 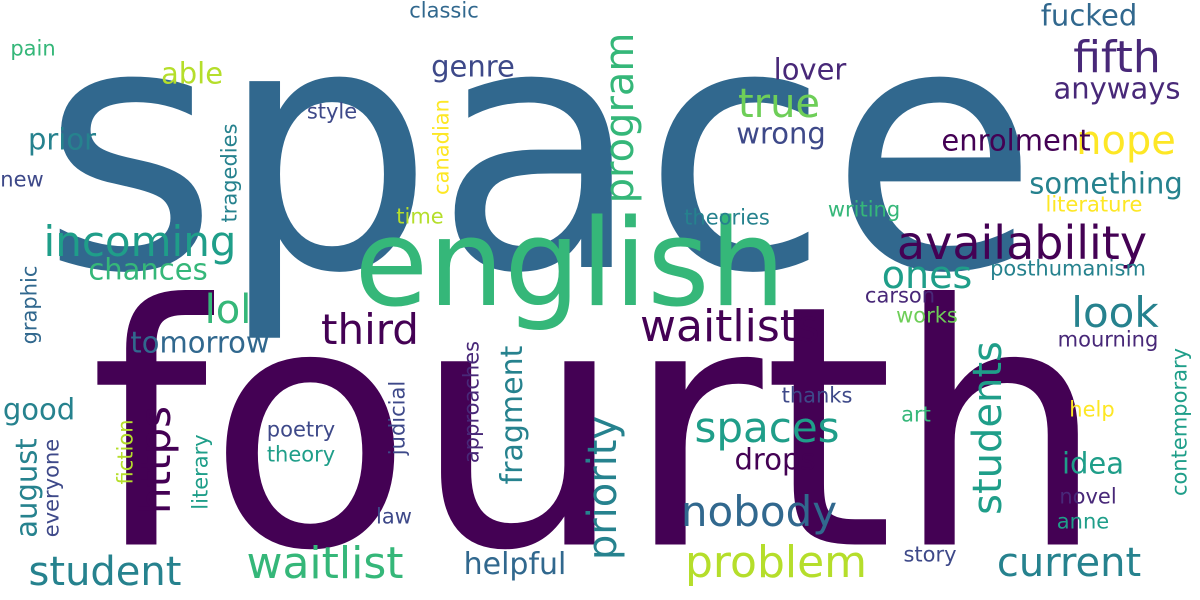 I want to click on word-art: art, so click(x=916, y=414).